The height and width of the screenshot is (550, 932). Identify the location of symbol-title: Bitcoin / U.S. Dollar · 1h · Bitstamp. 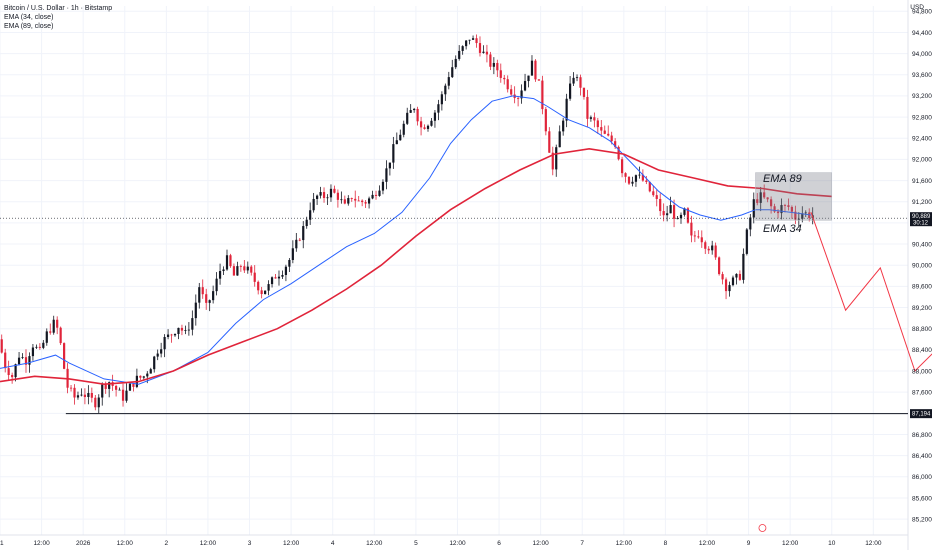
(58, 8).